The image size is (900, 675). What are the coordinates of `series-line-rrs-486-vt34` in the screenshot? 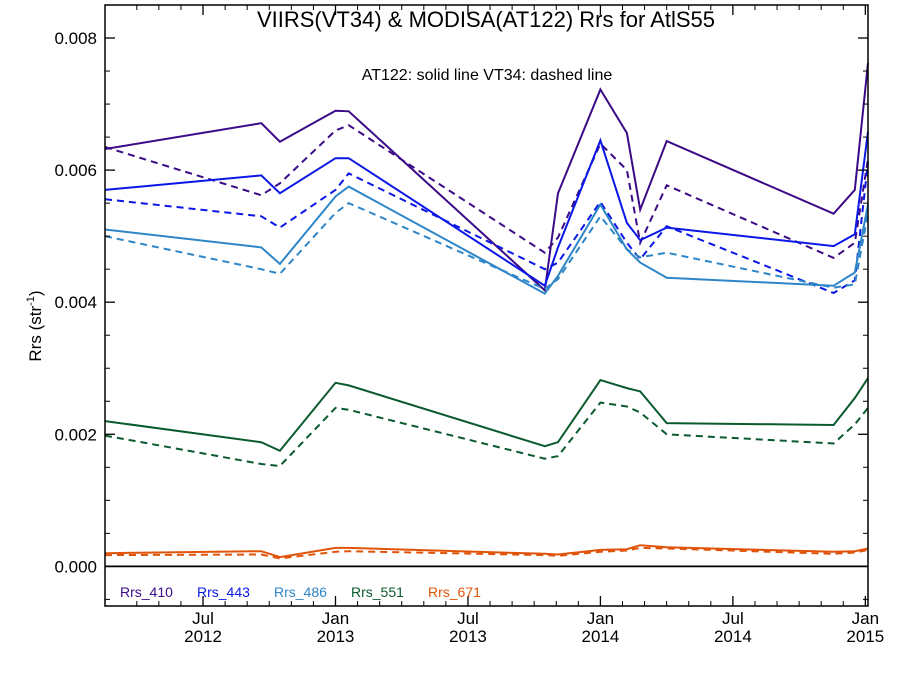 It's located at (486, 246).